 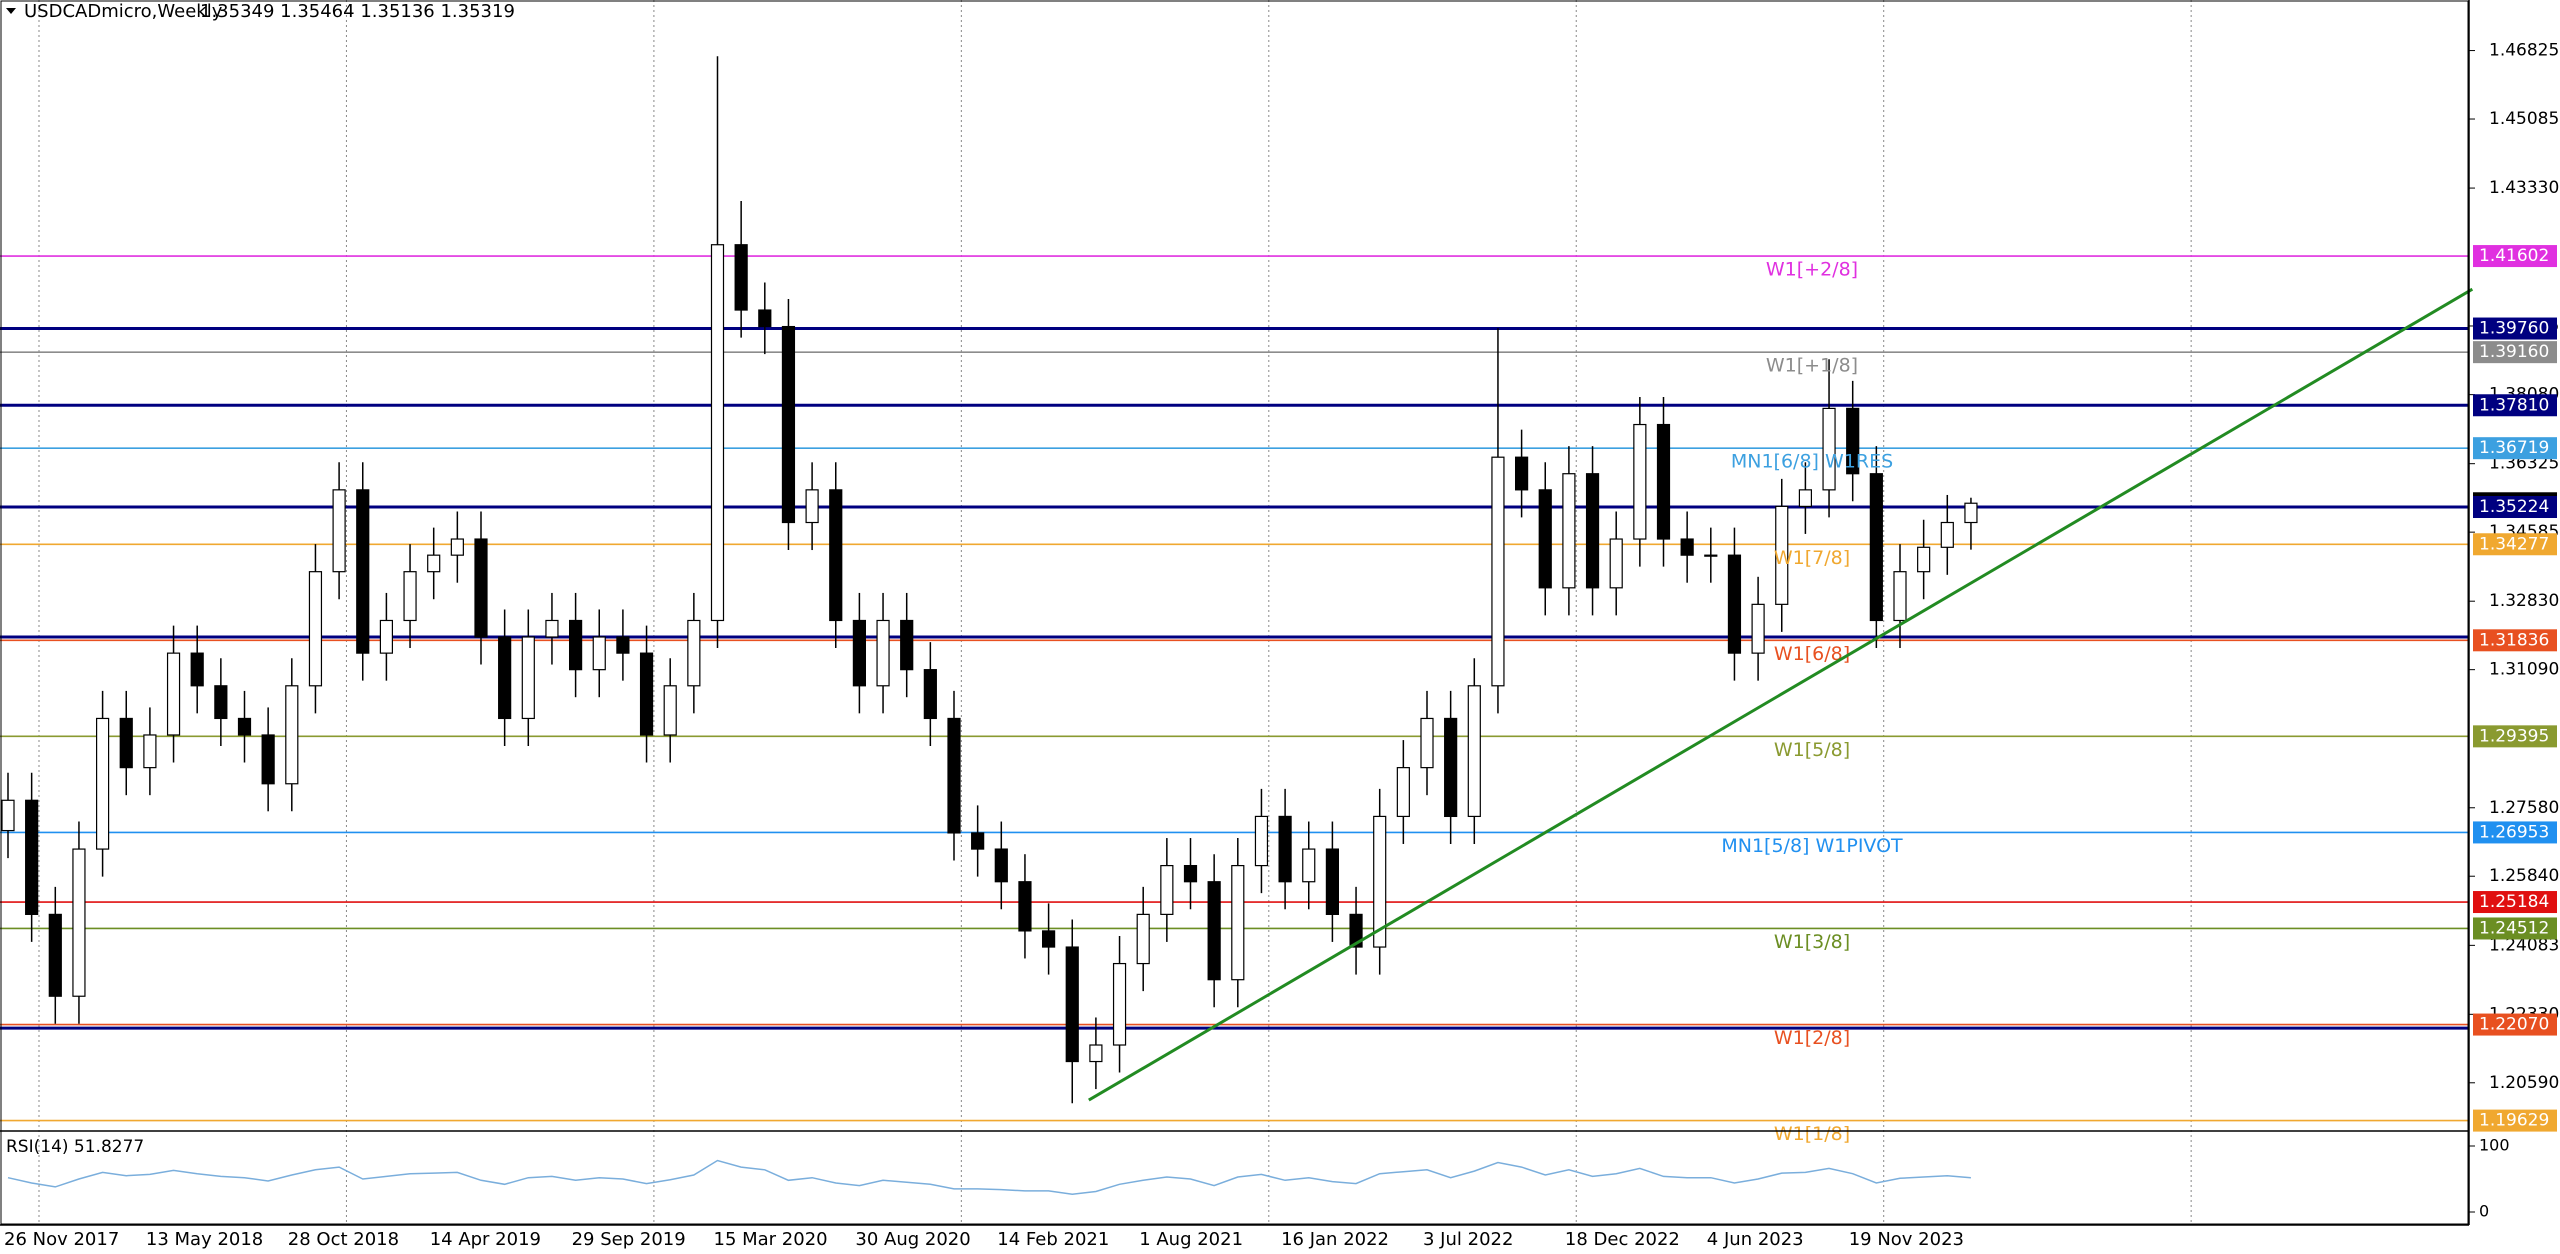 What do you see at coordinates (2514, 256) in the screenshot?
I see `level-tag-label: 1.41602` at bounding box center [2514, 256].